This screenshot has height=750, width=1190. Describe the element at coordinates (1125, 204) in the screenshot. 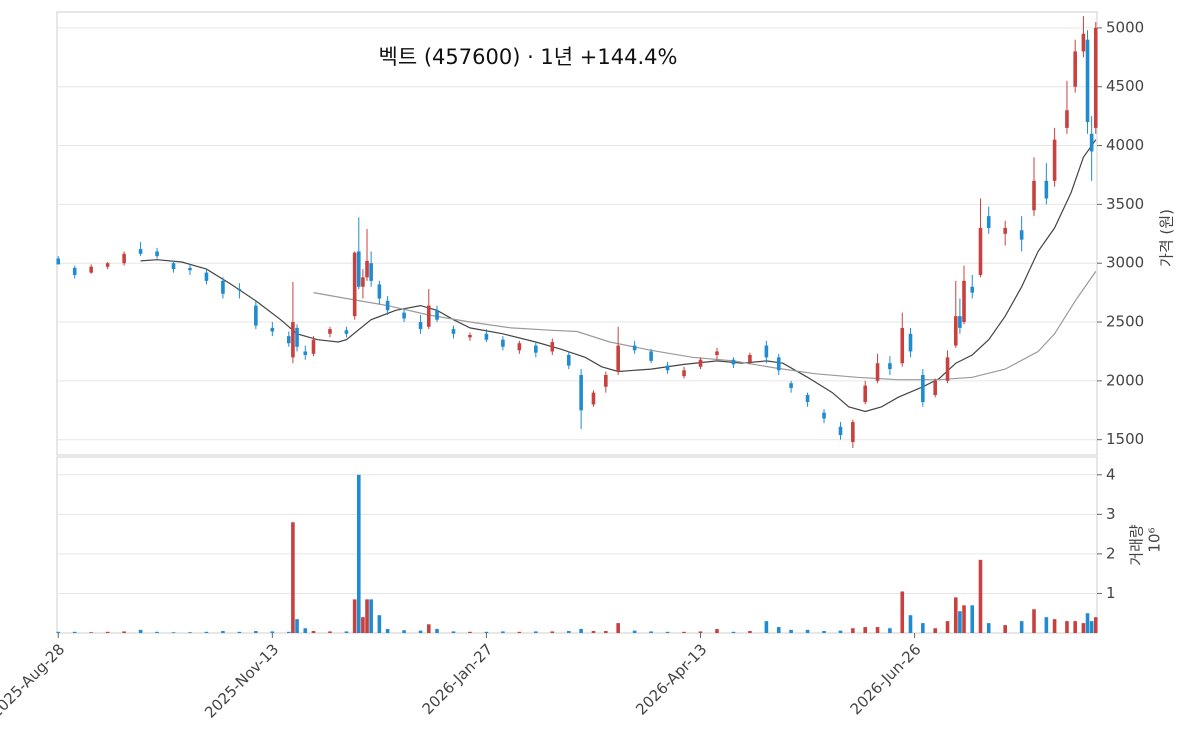

I see `y-tick-label: 3500` at that location.